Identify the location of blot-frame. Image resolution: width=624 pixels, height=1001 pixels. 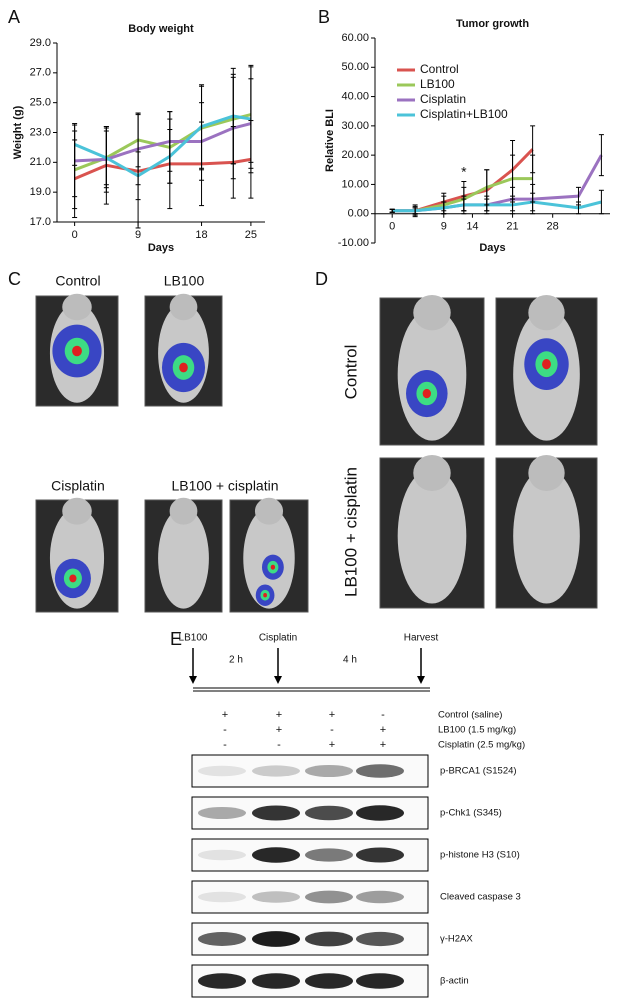
(310, 897).